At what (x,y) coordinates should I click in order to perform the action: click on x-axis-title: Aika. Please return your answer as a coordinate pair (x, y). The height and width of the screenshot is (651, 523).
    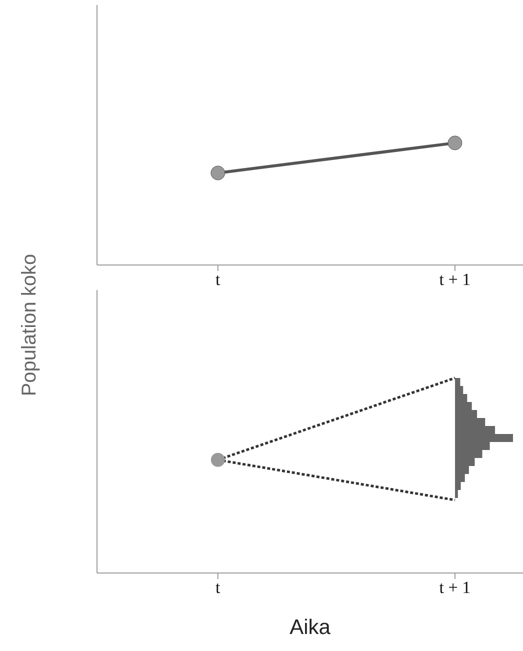
    Looking at the image, I should click on (310, 628).